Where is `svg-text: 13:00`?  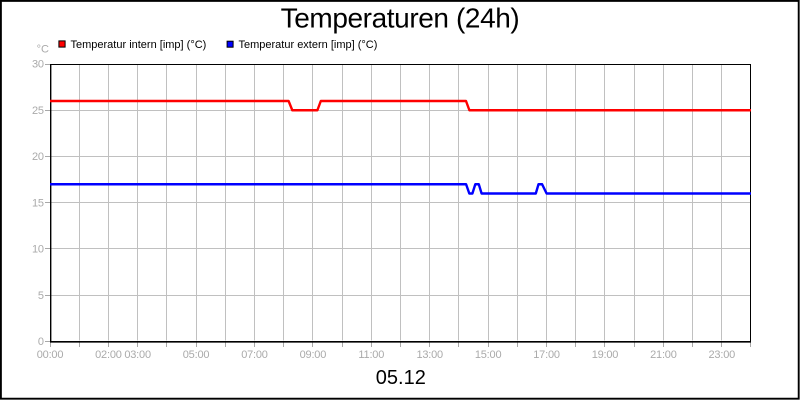
svg-text: 13:00 is located at coordinates (429, 355).